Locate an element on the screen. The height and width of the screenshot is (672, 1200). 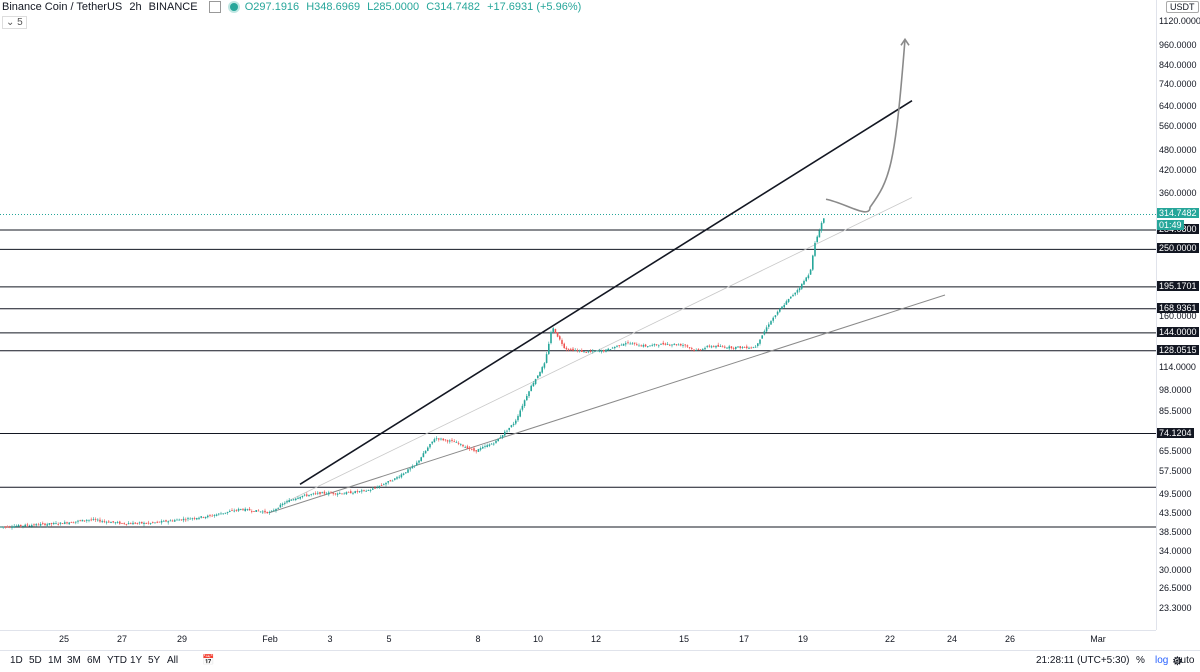
level-price-tag: 74.1204 is located at coordinates (1175, 432).